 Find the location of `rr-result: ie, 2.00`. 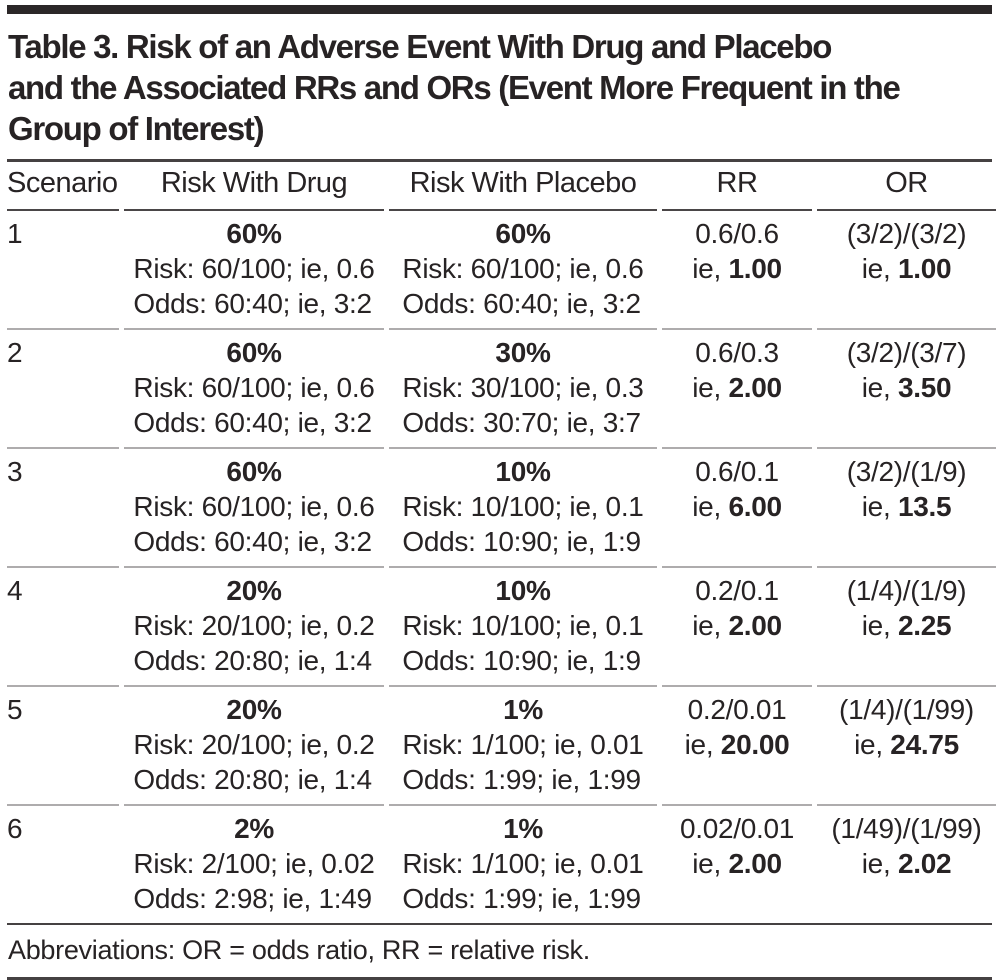

rr-result: ie, 2.00 is located at coordinates (737, 387).